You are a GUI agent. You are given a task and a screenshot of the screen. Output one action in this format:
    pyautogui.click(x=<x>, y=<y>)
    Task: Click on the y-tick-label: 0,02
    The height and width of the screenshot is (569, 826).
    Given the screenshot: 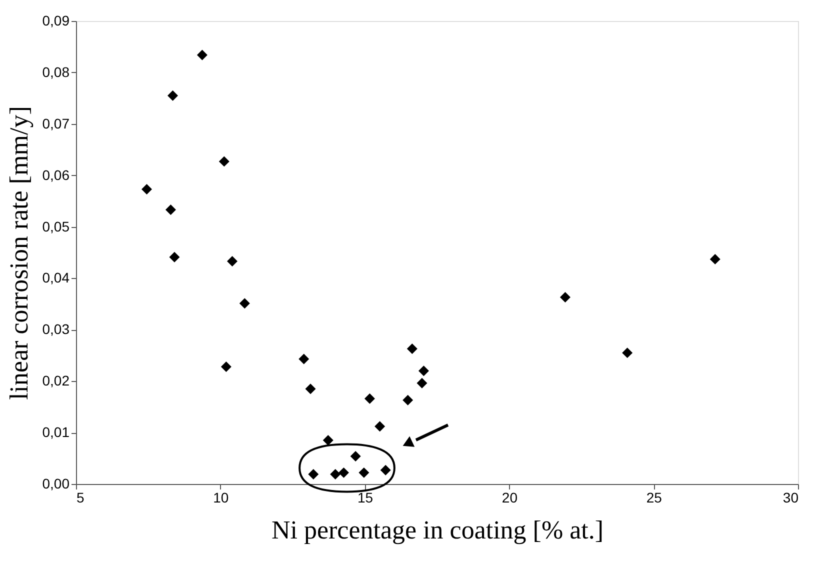 What is the action you would take?
    pyautogui.click(x=56, y=380)
    